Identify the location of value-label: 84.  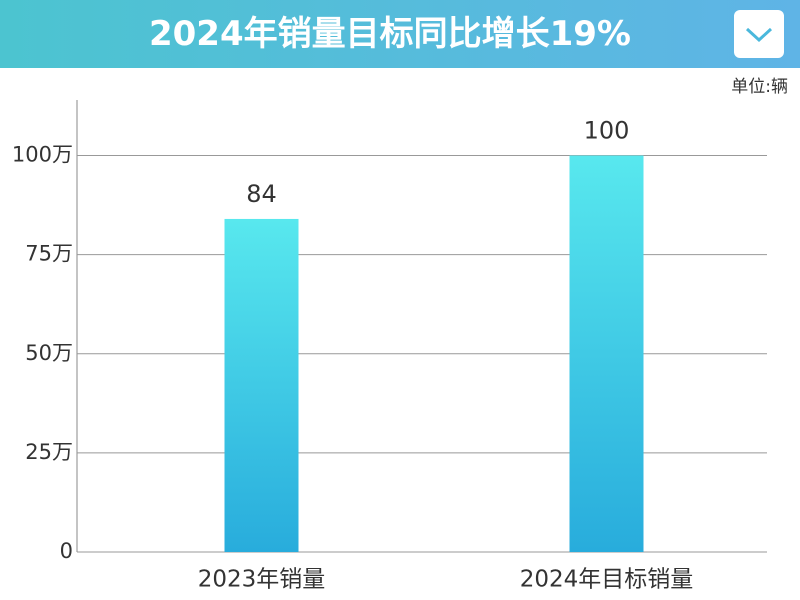
(261, 194).